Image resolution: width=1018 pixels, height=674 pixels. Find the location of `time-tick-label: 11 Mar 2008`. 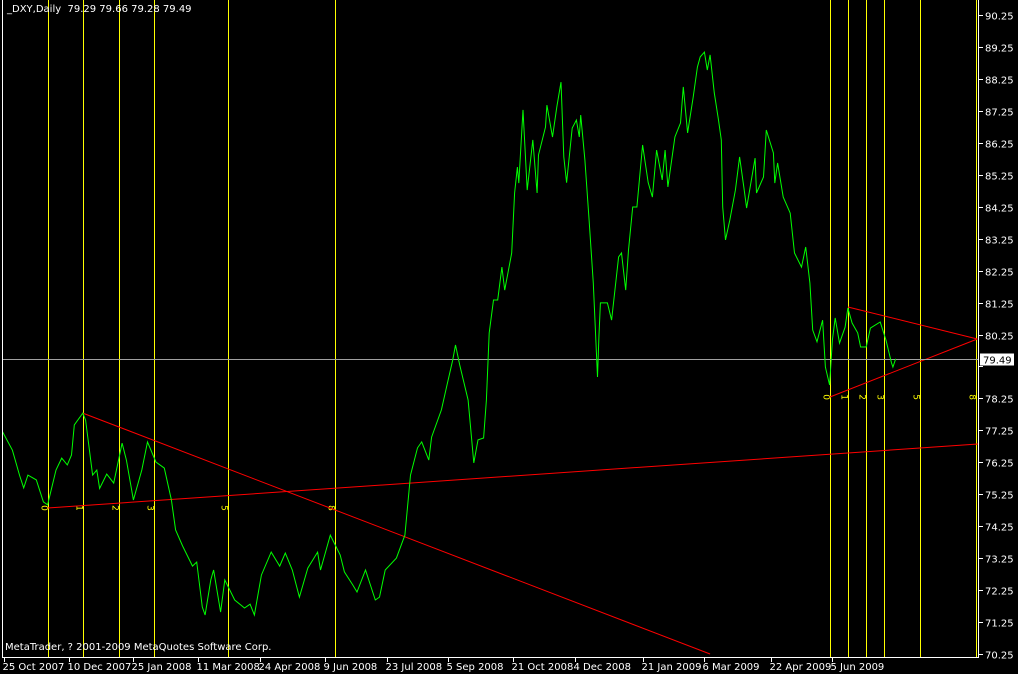

time-tick-label: 11 Mar 2008 is located at coordinates (228, 667).